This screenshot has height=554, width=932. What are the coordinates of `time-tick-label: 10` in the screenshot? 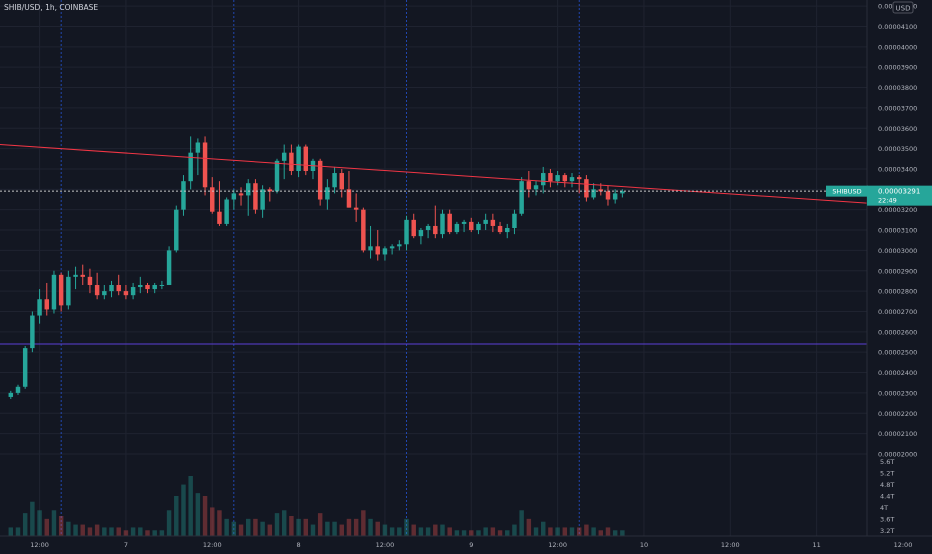 It's located at (644, 545).